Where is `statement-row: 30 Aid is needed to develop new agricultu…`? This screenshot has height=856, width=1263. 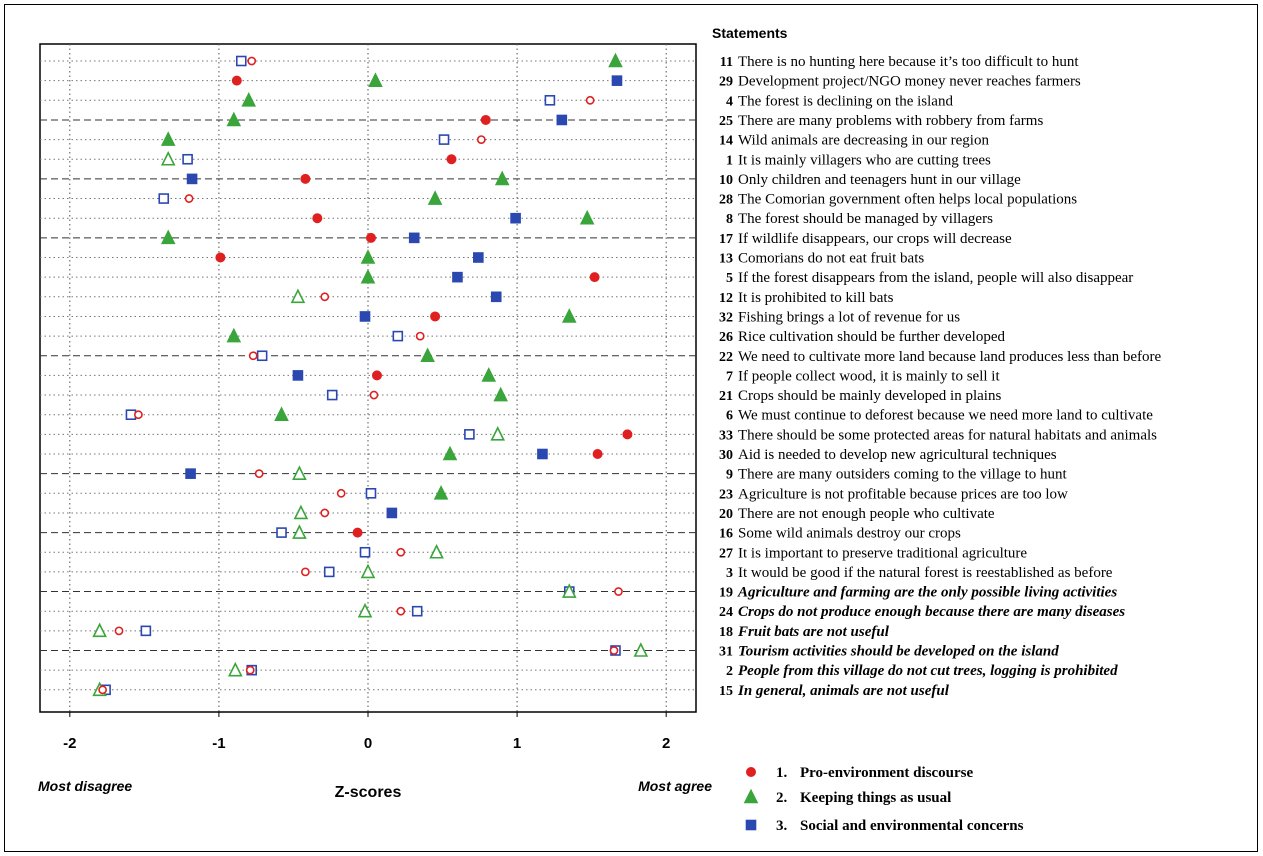 statement-row: 30 Aid is needed to develop new agricultu… is located at coordinates (749, 454).